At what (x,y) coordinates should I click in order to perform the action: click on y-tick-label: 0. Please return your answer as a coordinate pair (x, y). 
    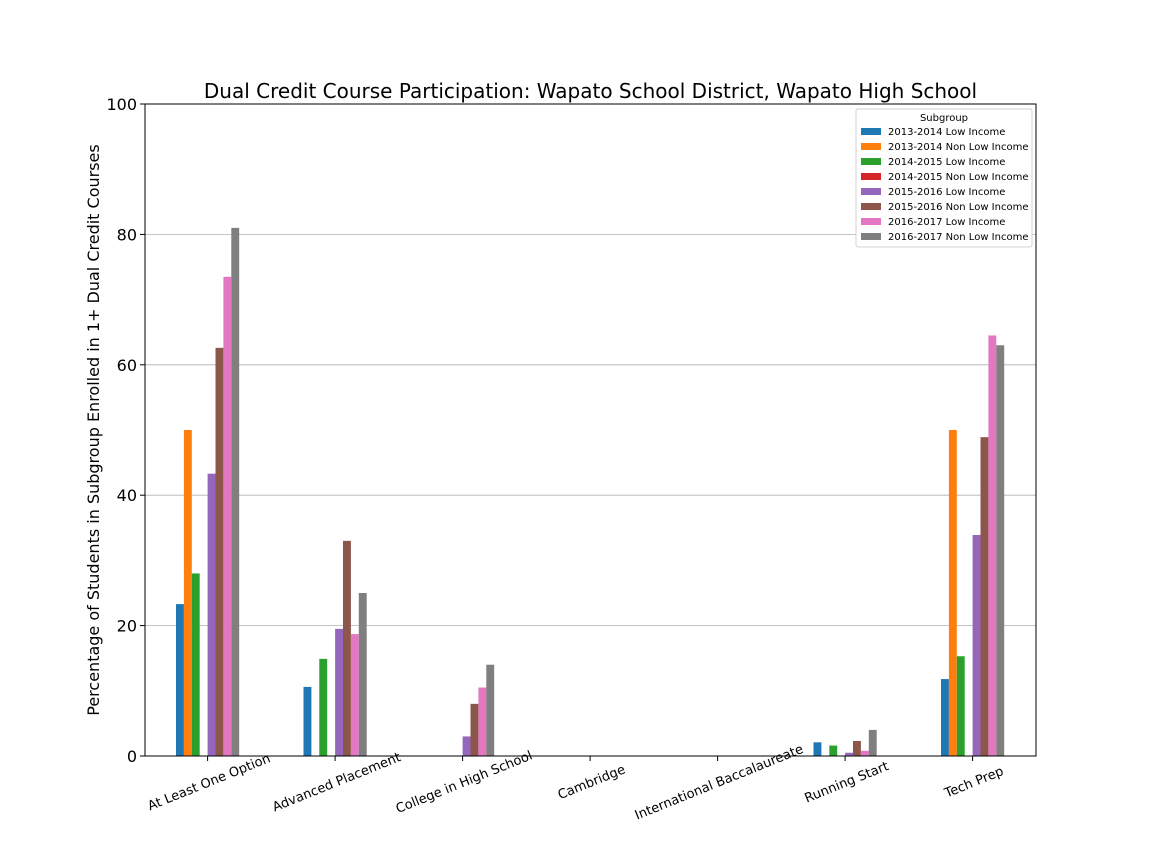
    Looking at the image, I should click on (132, 756).